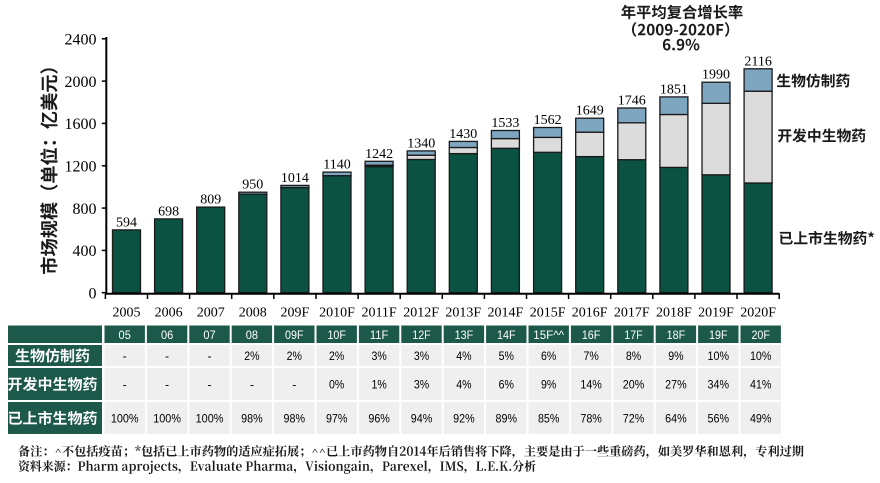 The width and height of the screenshot is (880, 483). Describe the element at coordinates (632, 101) in the screenshot. I see `svg-text: 1746` at that location.